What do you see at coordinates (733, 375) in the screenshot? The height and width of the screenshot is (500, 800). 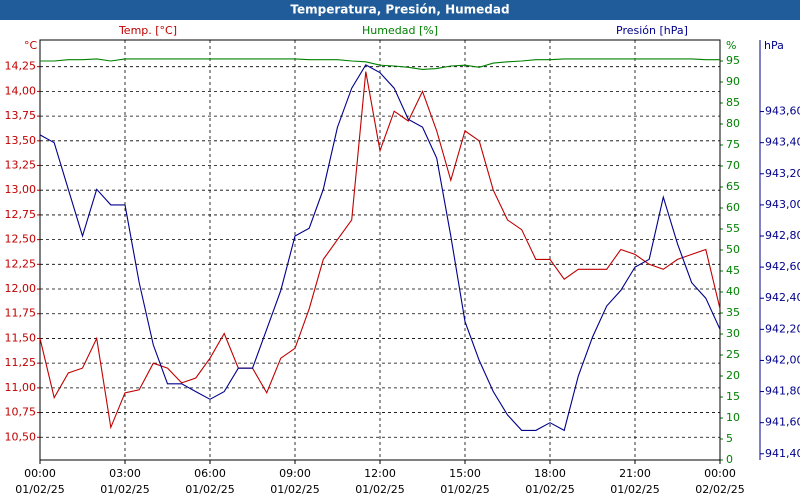 I see `y2-tick-label: 20` at bounding box center [733, 375].